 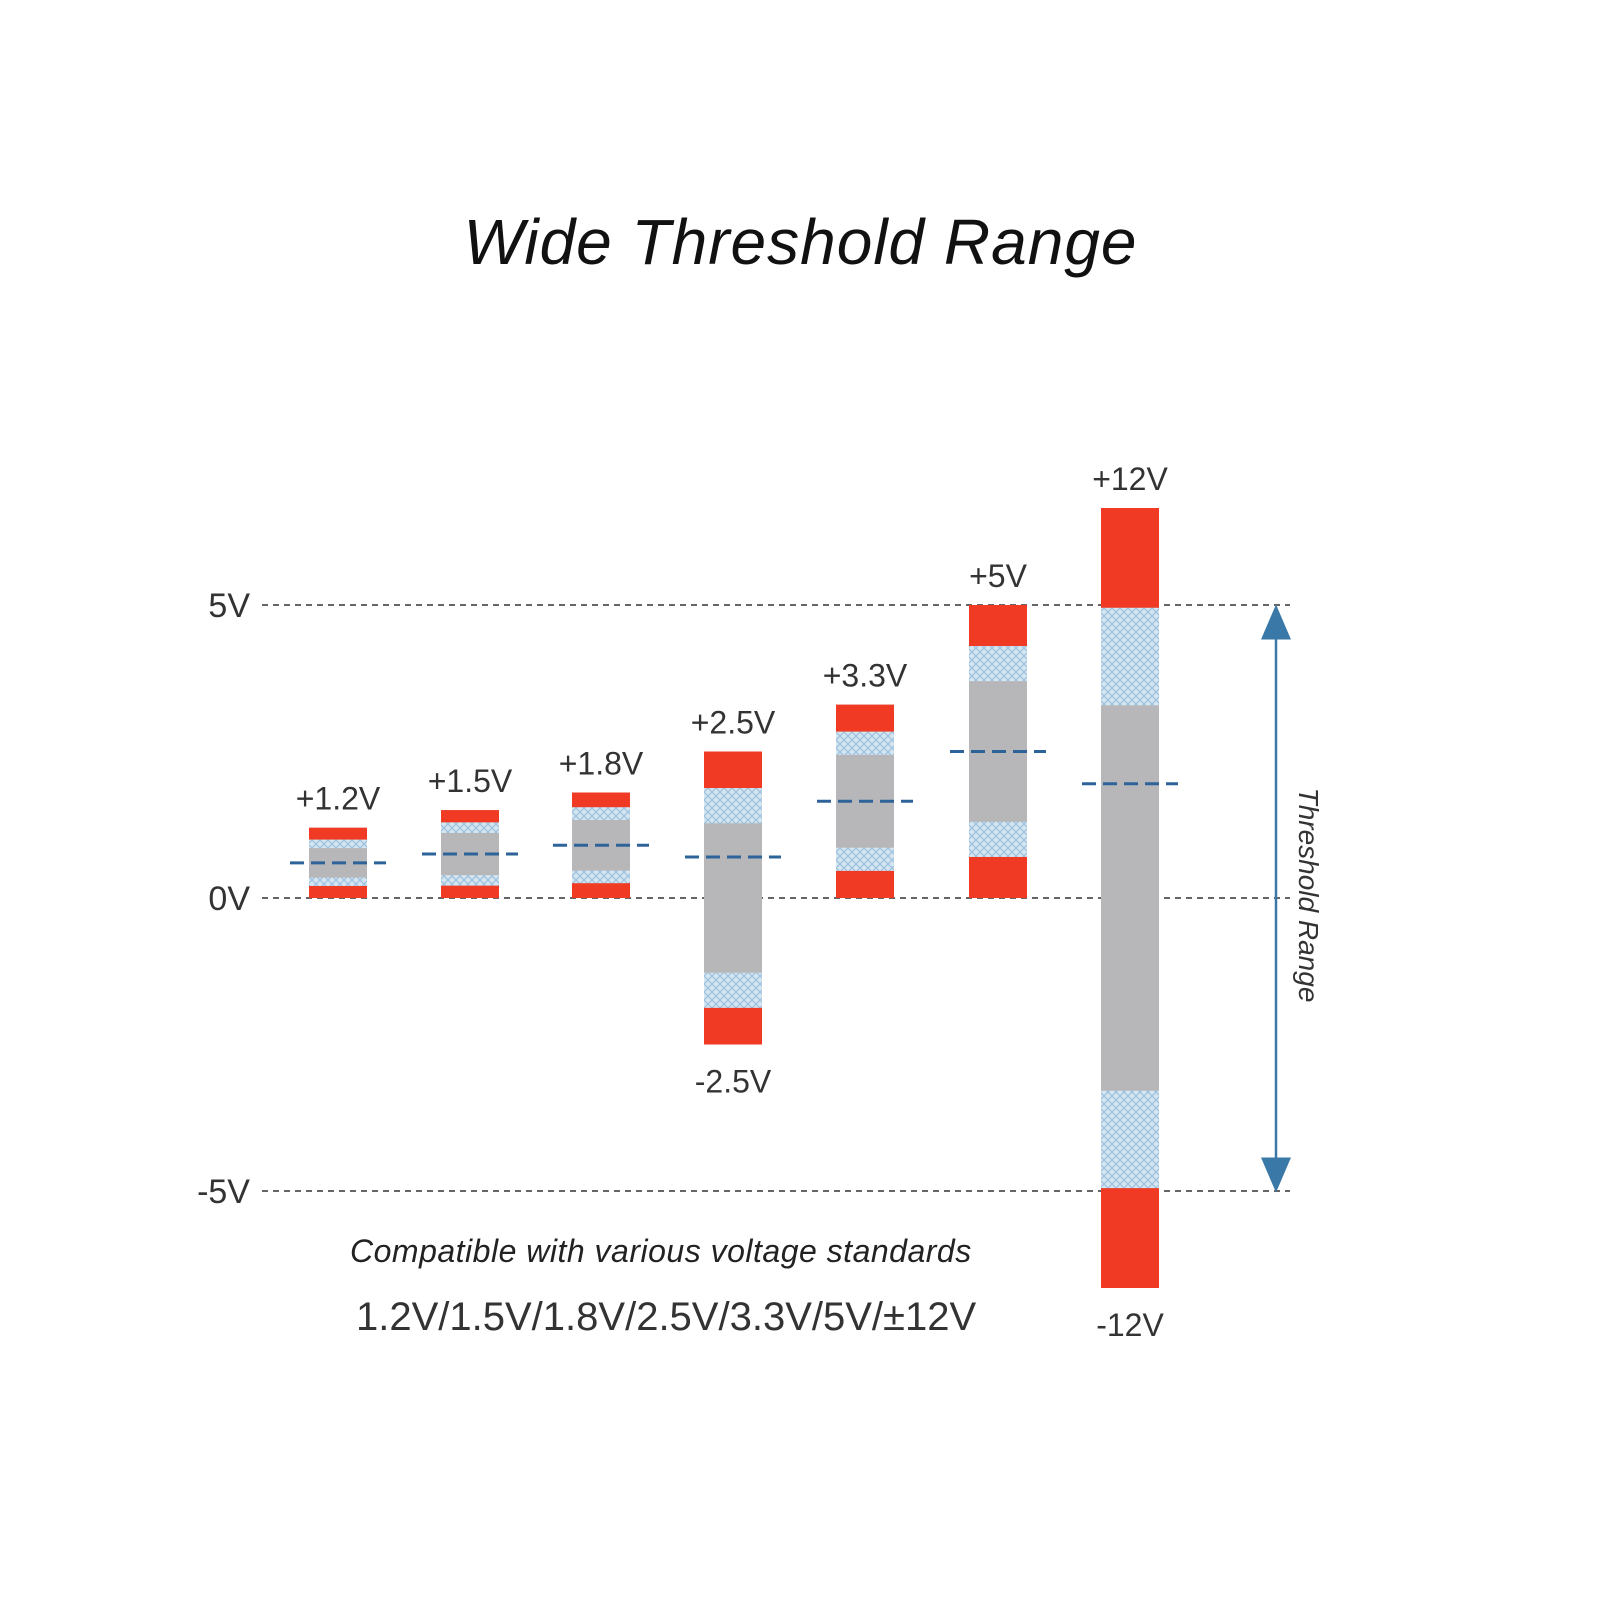 I want to click on bar-bottom-label: -2.5V, so click(x=733, y=1082).